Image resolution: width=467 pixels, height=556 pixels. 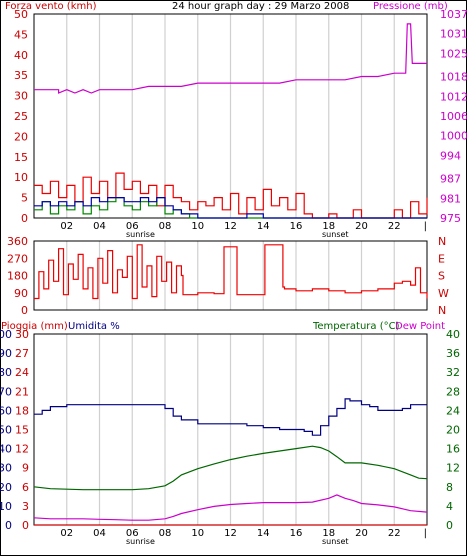 I want to click on temperature-tick-label: 36, so click(x=453, y=353).